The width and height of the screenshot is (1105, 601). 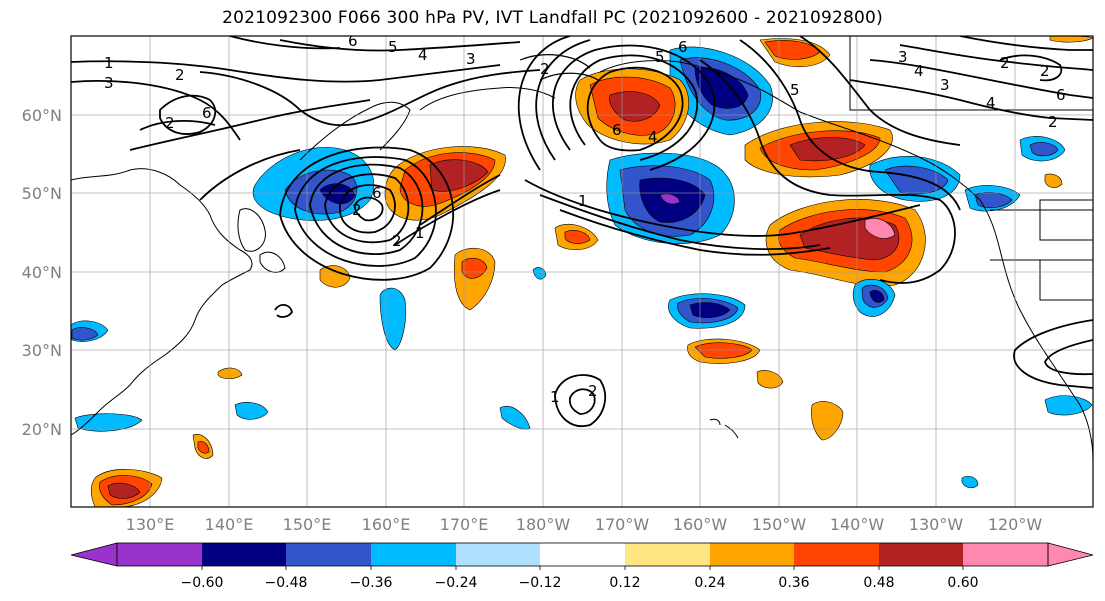 I want to click on colorbar-tick-label: −0.48, so click(x=286, y=583).